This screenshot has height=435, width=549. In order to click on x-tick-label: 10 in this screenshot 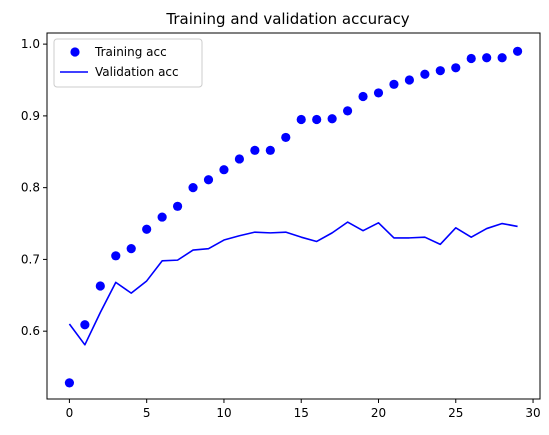, I will do `click(223, 413)`.